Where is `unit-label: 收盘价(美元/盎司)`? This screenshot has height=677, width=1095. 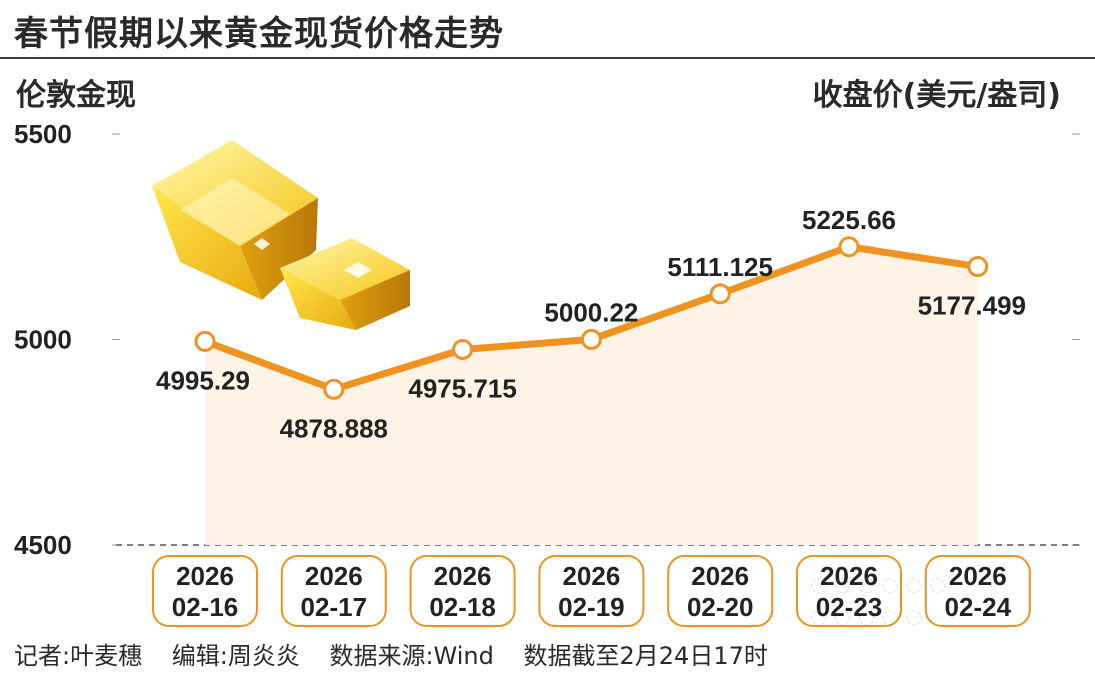
unit-label: 收盘价(美元/盎司) is located at coordinates (936, 95).